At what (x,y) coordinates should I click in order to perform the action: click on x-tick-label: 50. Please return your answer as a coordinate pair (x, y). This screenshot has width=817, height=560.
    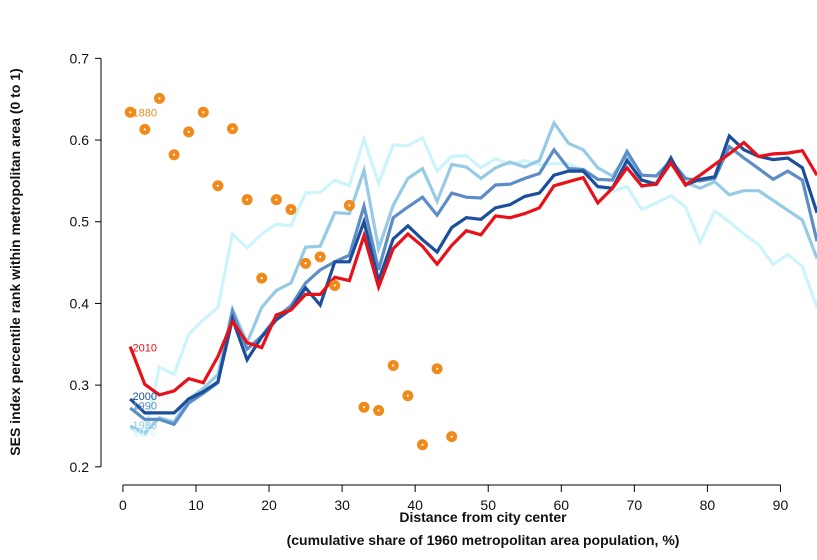
    Looking at the image, I should click on (488, 505).